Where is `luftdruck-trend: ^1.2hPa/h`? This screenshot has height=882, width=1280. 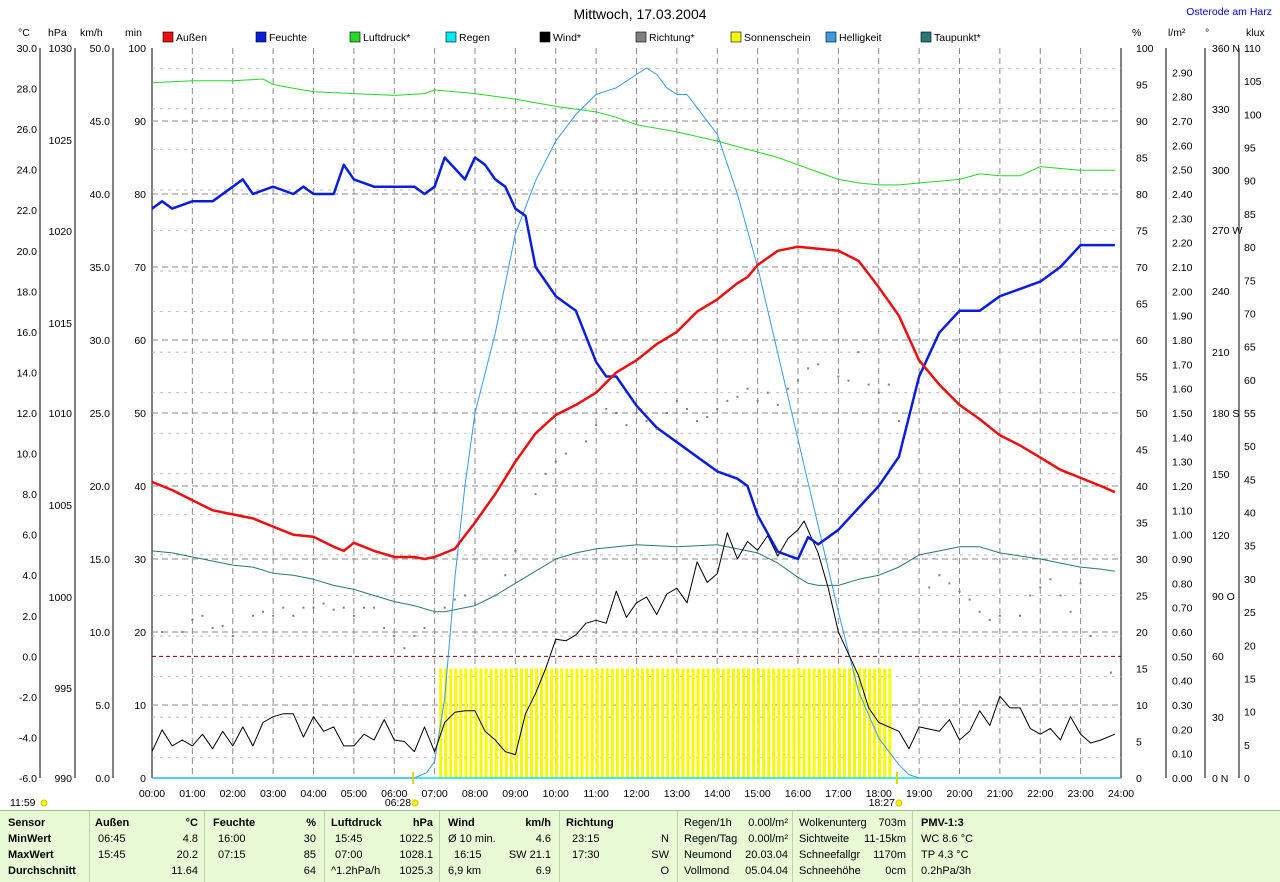 luftdruck-trend: ^1.2hPa/h is located at coordinates (356, 871).